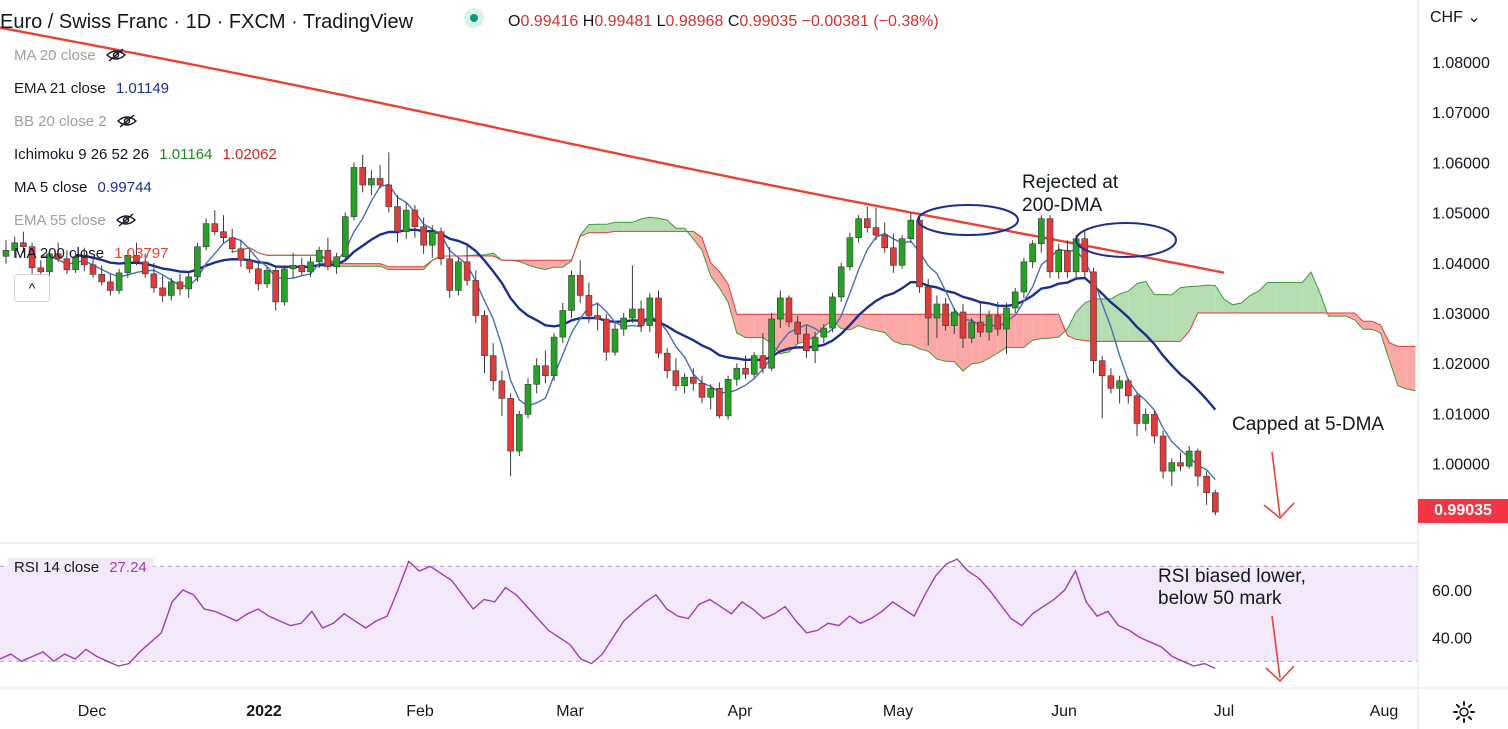 This screenshot has height=729, width=1508. I want to click on price-tick-label: 1.05000, so click(1461, 214).